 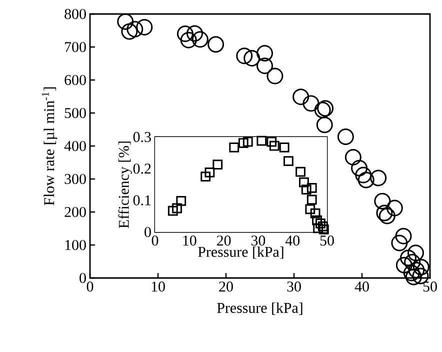 What do you see at coordinates (75, 179) in the screenshot?
I see `y-tick-label: 300` at bounding box center [75, 179].